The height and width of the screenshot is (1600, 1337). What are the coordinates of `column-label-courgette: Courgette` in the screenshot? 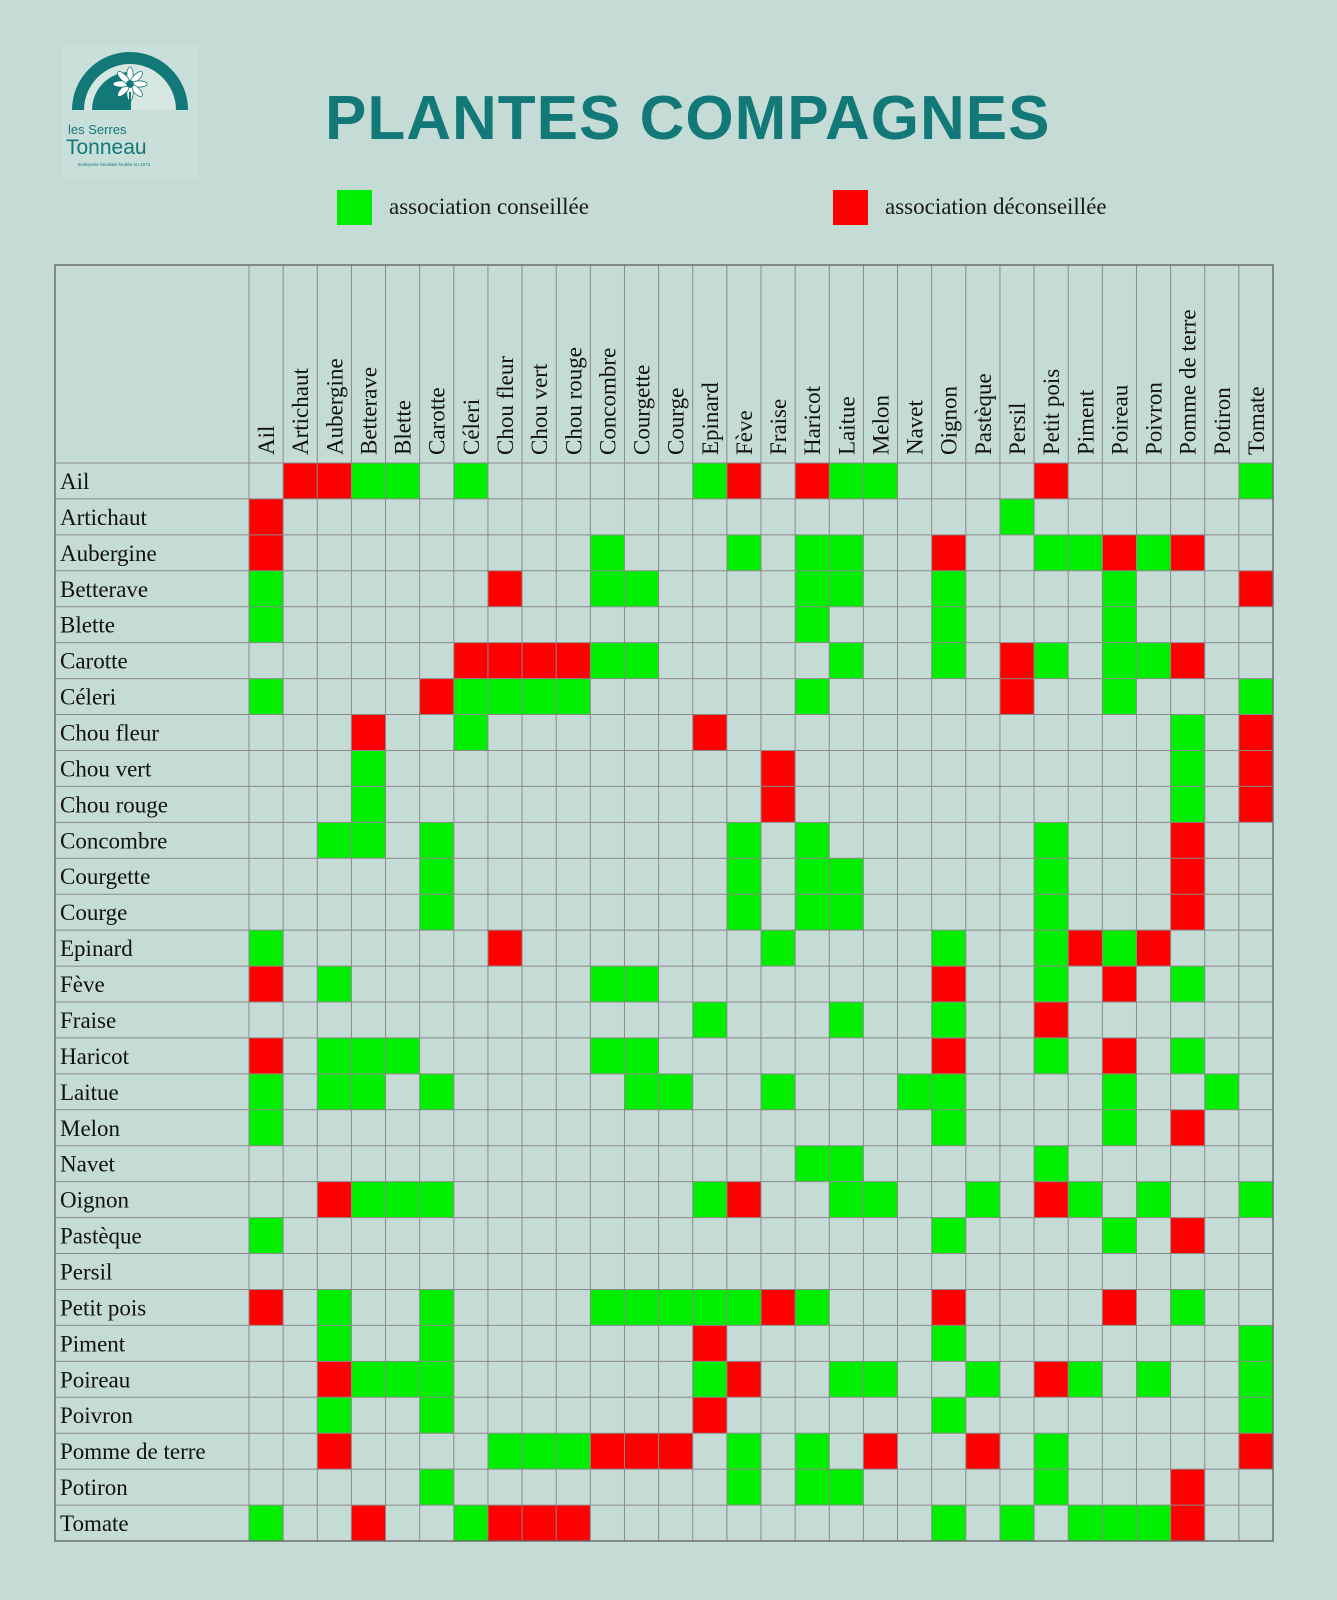 It's located at (642, 410).